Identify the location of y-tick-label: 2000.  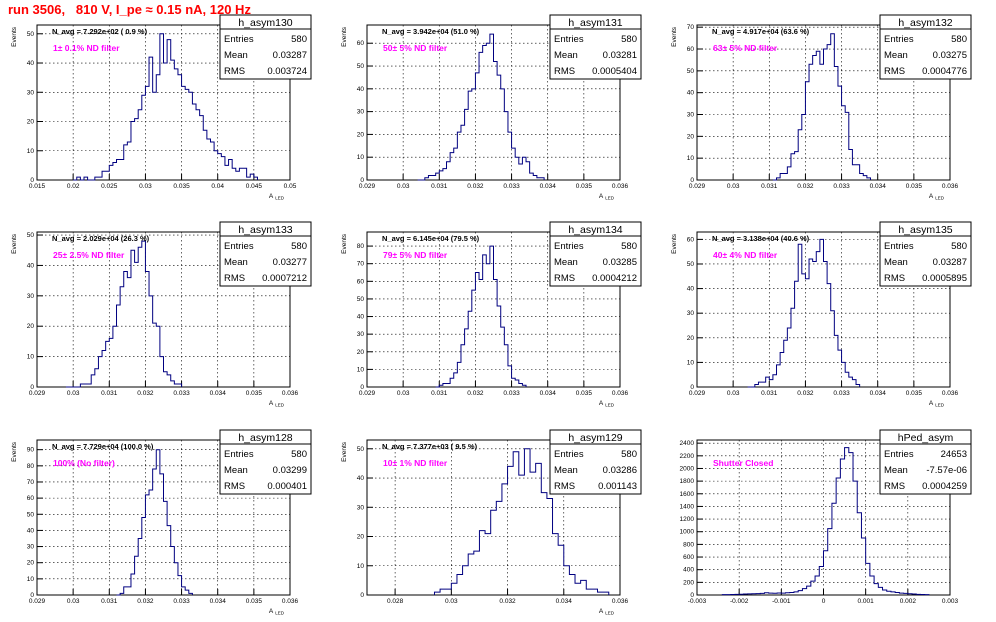
(687, 468).